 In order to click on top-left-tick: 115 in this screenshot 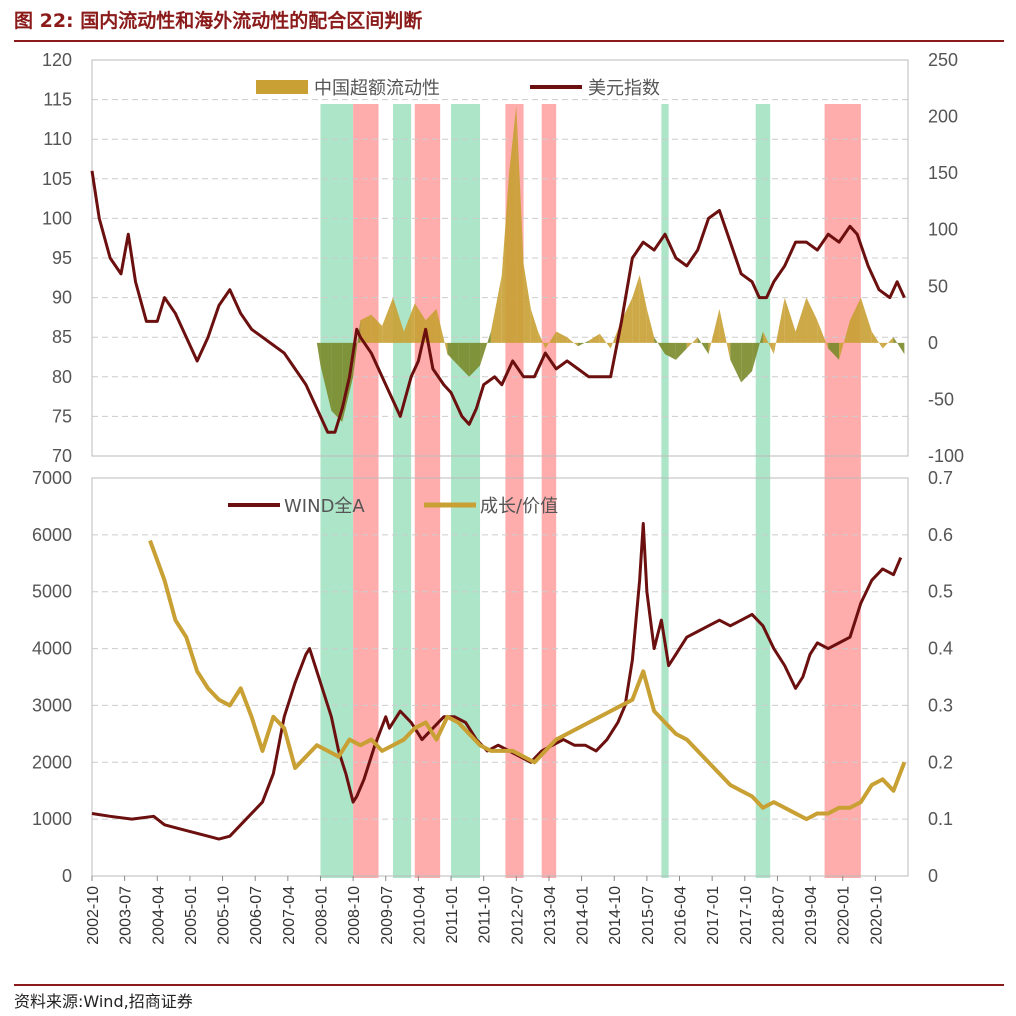, I will do `click(57, 100)`.